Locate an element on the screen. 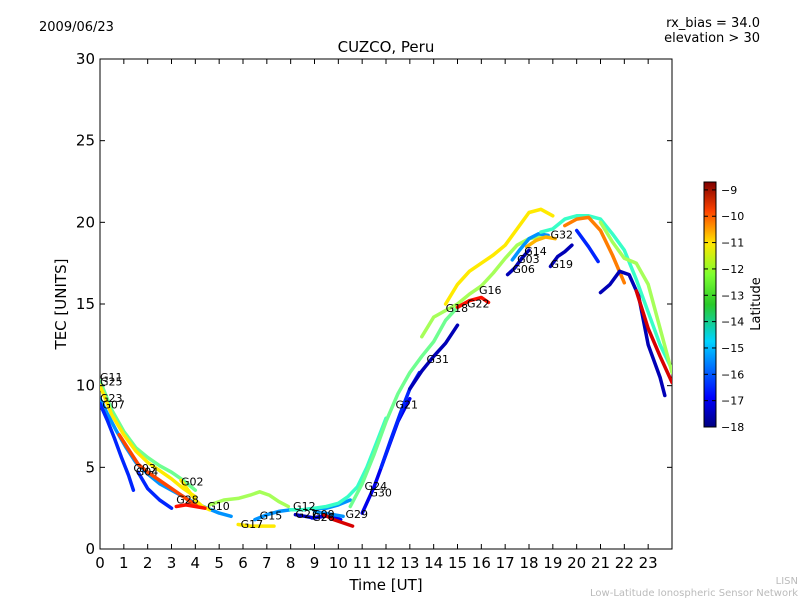 The image size is (800, 600). tec-track-g19 is located at coordinates (561, 256).